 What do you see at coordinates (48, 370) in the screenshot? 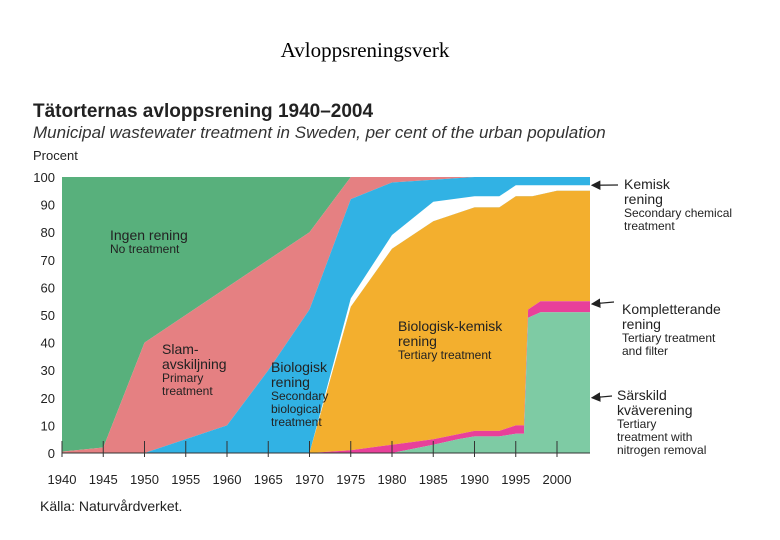
I see `y-tick-label-30: 30` at bounding box center [48, 370].